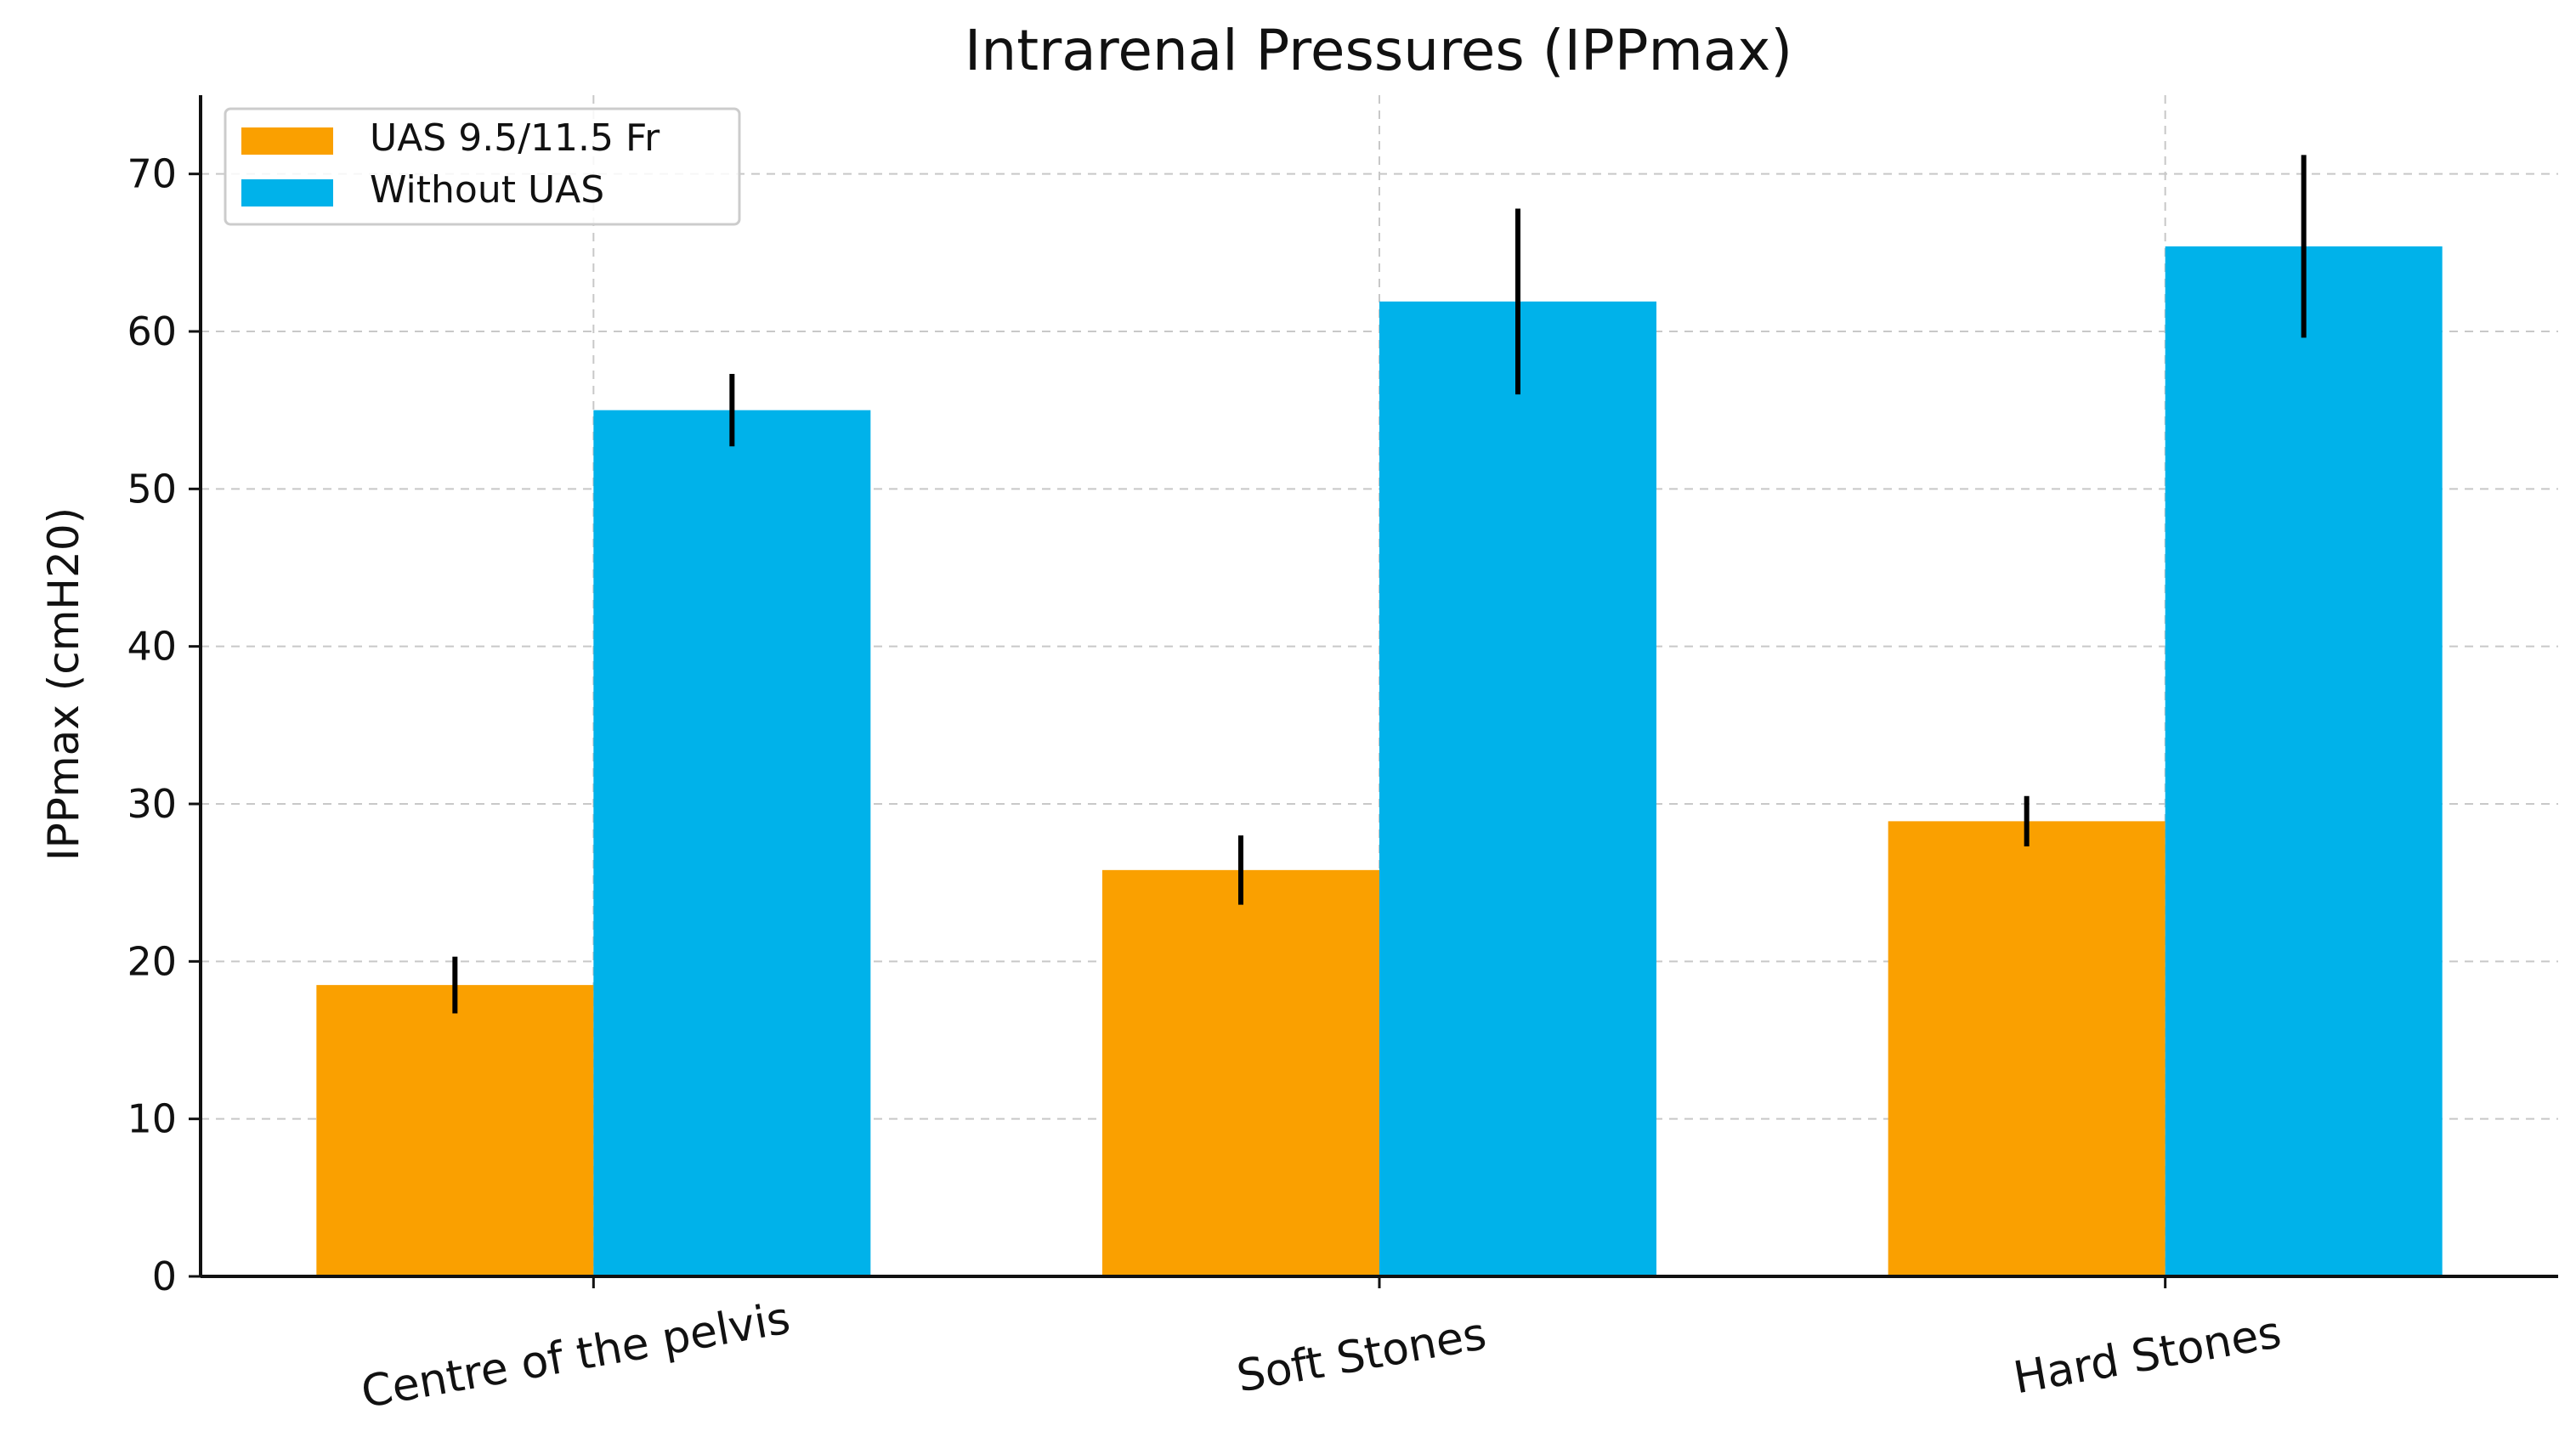 Image resolution: width=2576 pixels, height=1437 pixels. What do you see at coordinates (487, 190) in the screenshot?
I see `legend-label-without-uas: Without UAS` at bounding box center [487, 190].